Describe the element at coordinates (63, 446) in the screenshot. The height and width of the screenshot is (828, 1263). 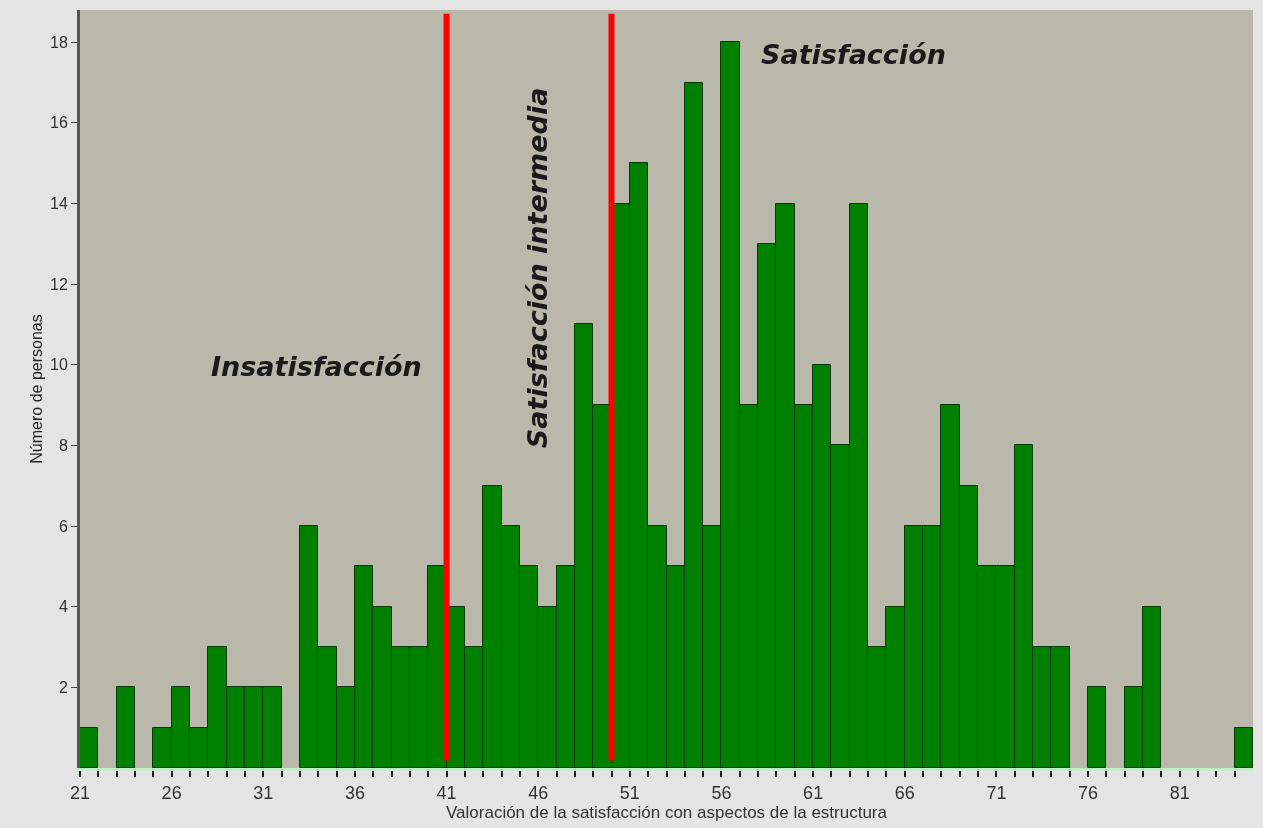
I see `y-tick-label: 8` at that location.